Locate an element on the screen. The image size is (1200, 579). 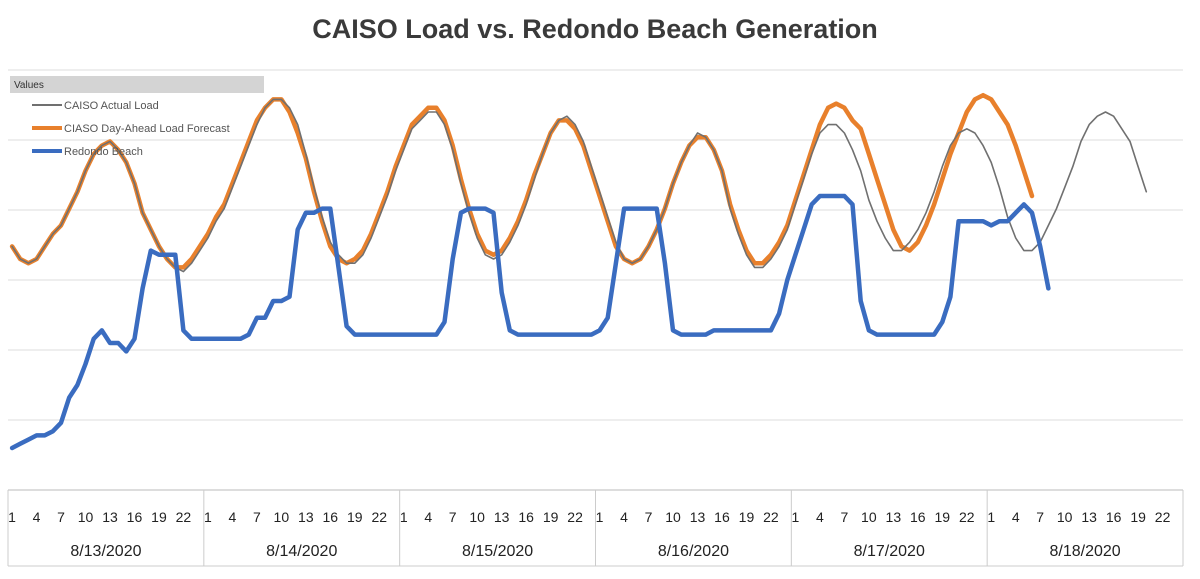
date-label: 8/15/2020 is located at coordinates (497, 551).